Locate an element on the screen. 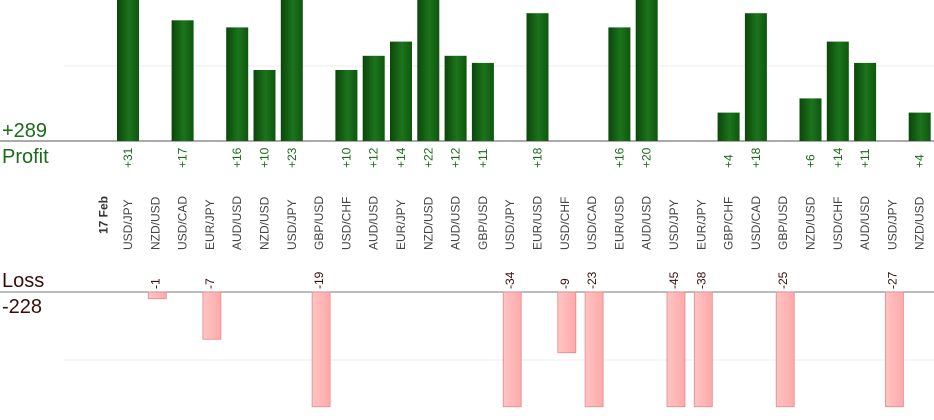  date-label: 17 Feb is located at coordinates (104, 215).